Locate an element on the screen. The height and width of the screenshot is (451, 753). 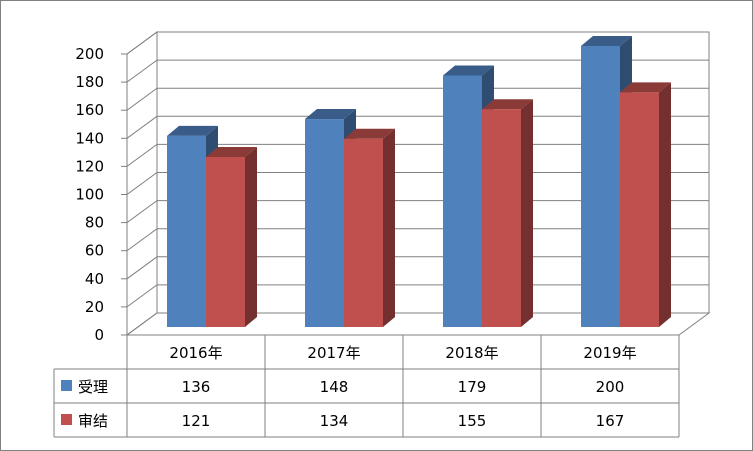
x-category-label: 2019年 is located at coordinates (609, 353).